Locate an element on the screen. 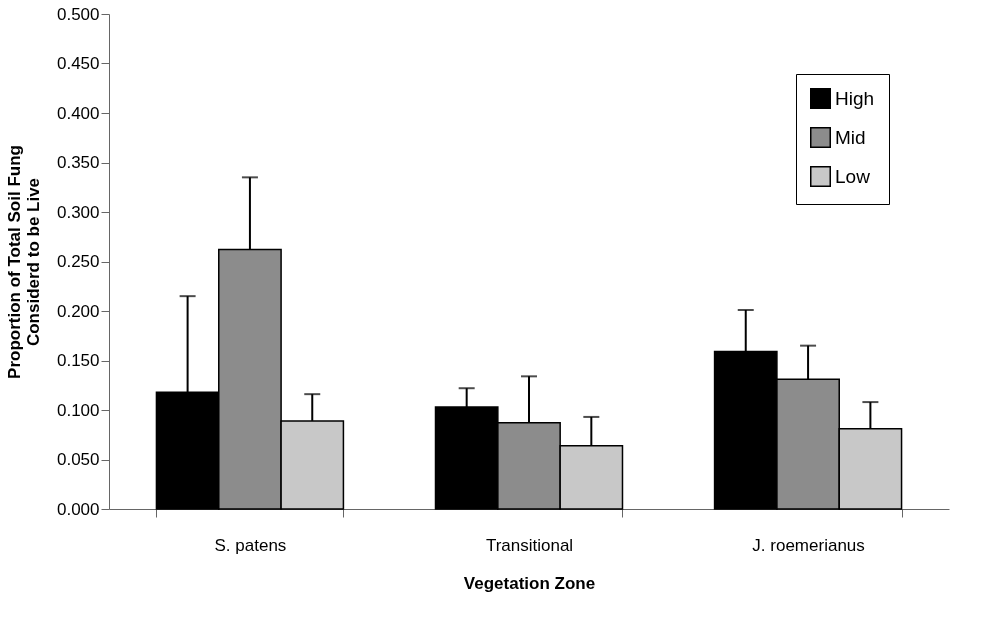 This screenshot has height=635, width=1007. y-axis-title: Proportion of Total Soil Fung Considerd to be Live is located at coordinates (23, 262).